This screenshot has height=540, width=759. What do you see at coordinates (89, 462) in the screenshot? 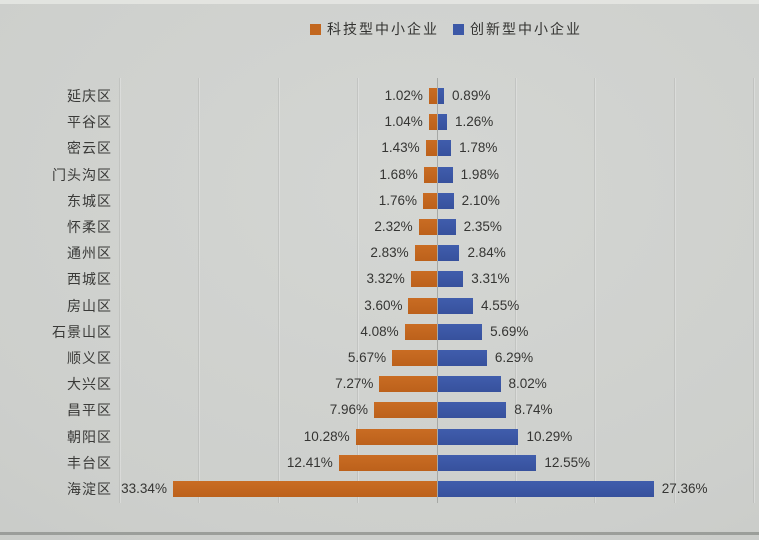
I see `category-label: 丰台区` at bounding box center [89, 462].